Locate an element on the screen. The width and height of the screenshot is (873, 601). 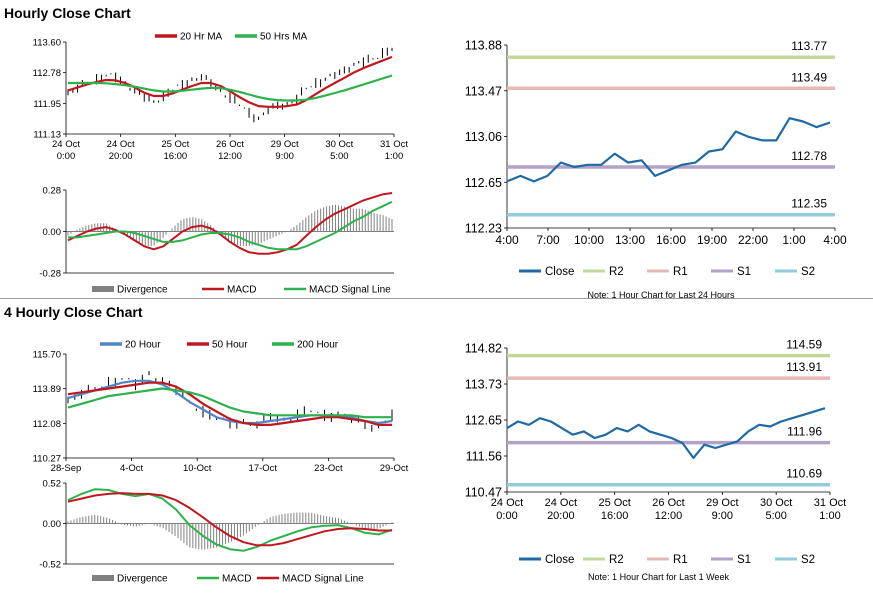
four-hourly-price-legend-1-label: 50 Hour is located at coordinates (230, 345).